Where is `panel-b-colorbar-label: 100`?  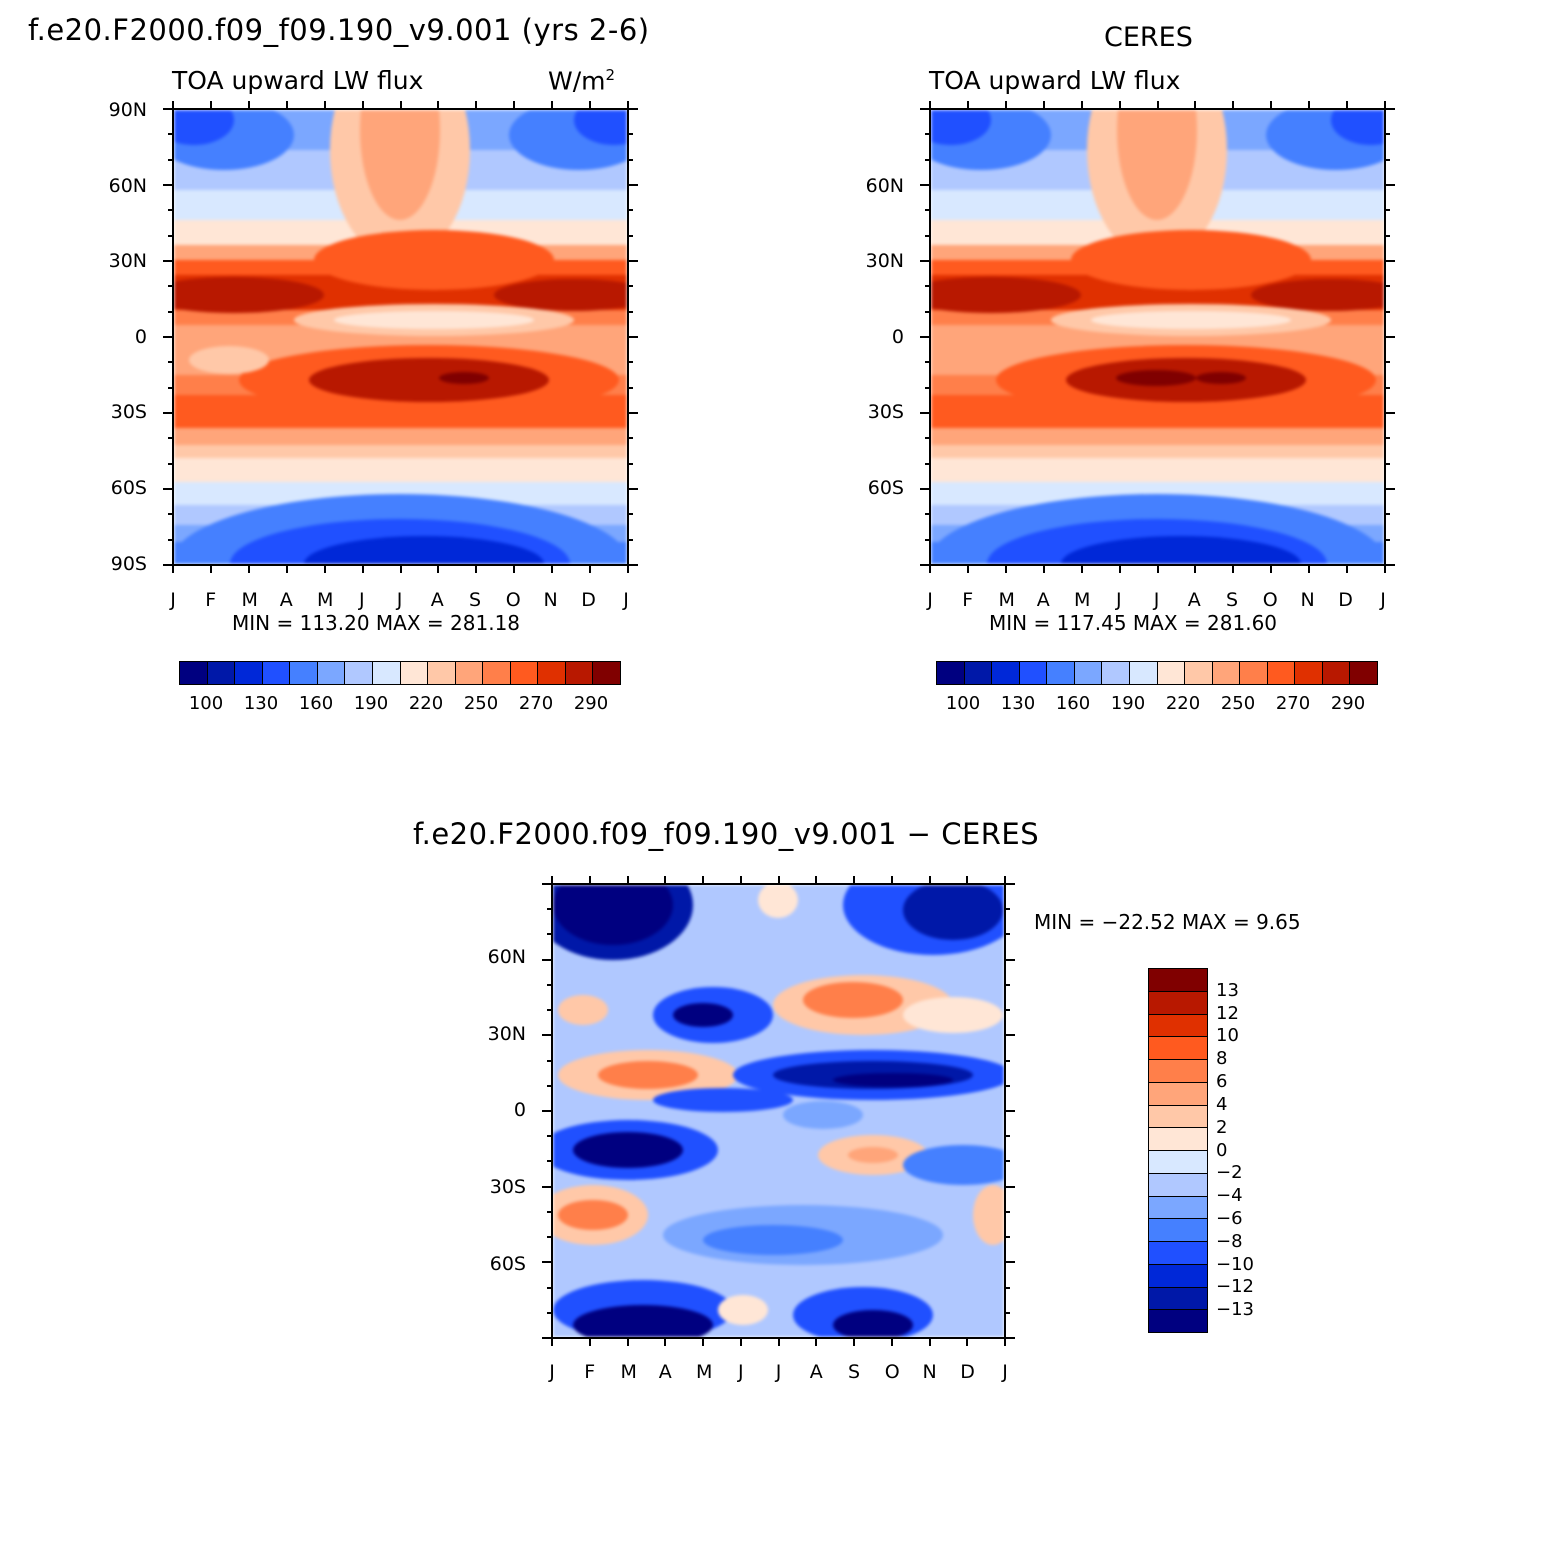
panel-b-colorbar-label: 100 is located at coordinates (963, 703).